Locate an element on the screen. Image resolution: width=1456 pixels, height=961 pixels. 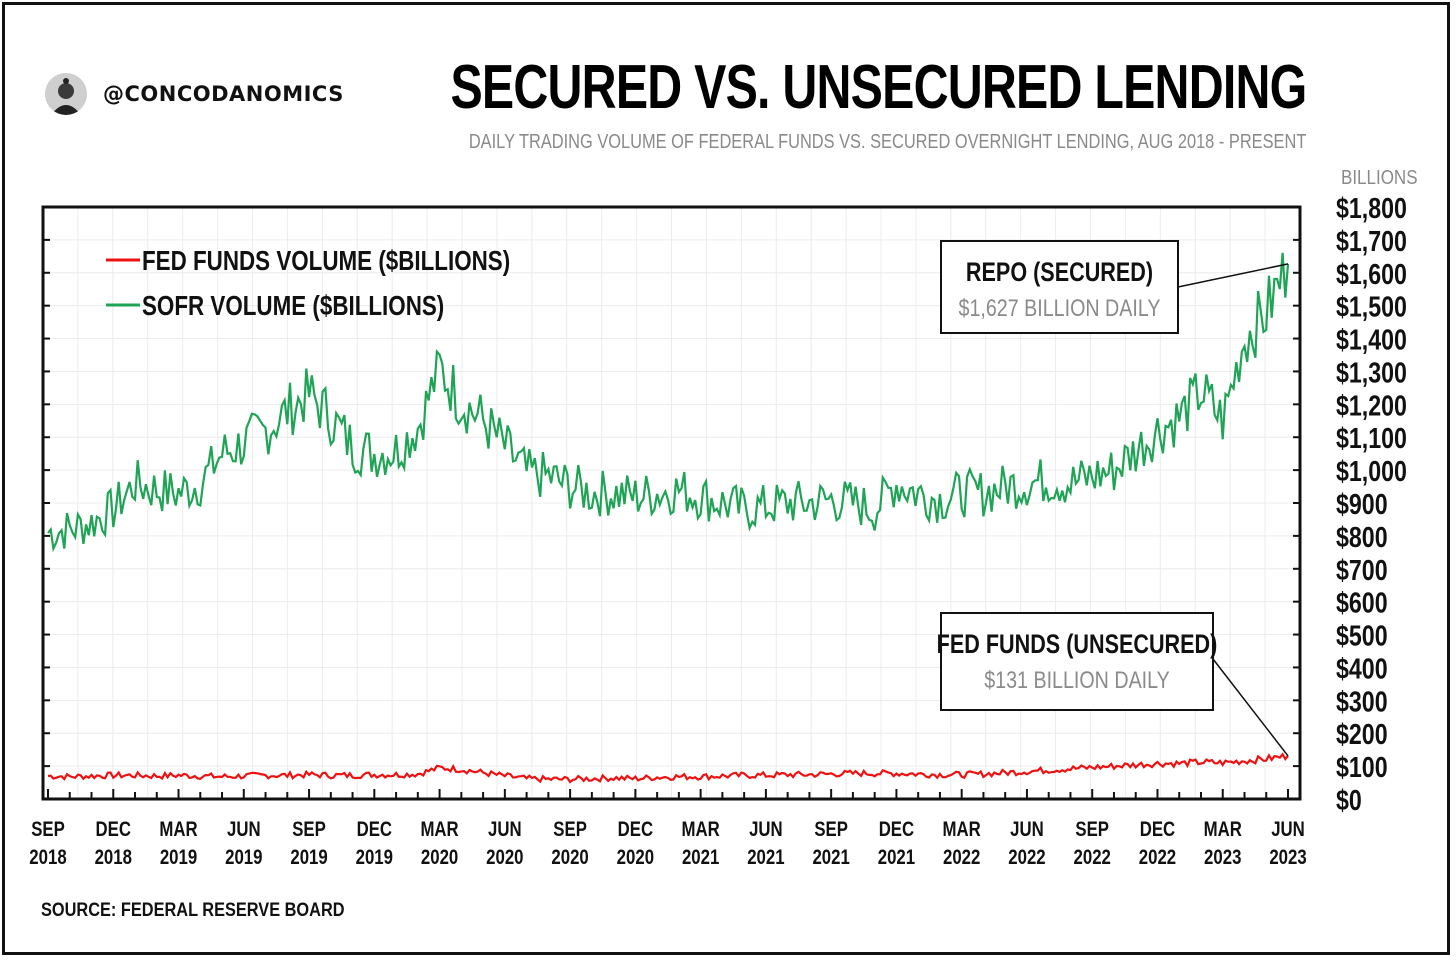
fed-funds-annotation: FED FUNDS (UNSECURED) $131 BILLION DAILY is located at coordinates (1113, 684).